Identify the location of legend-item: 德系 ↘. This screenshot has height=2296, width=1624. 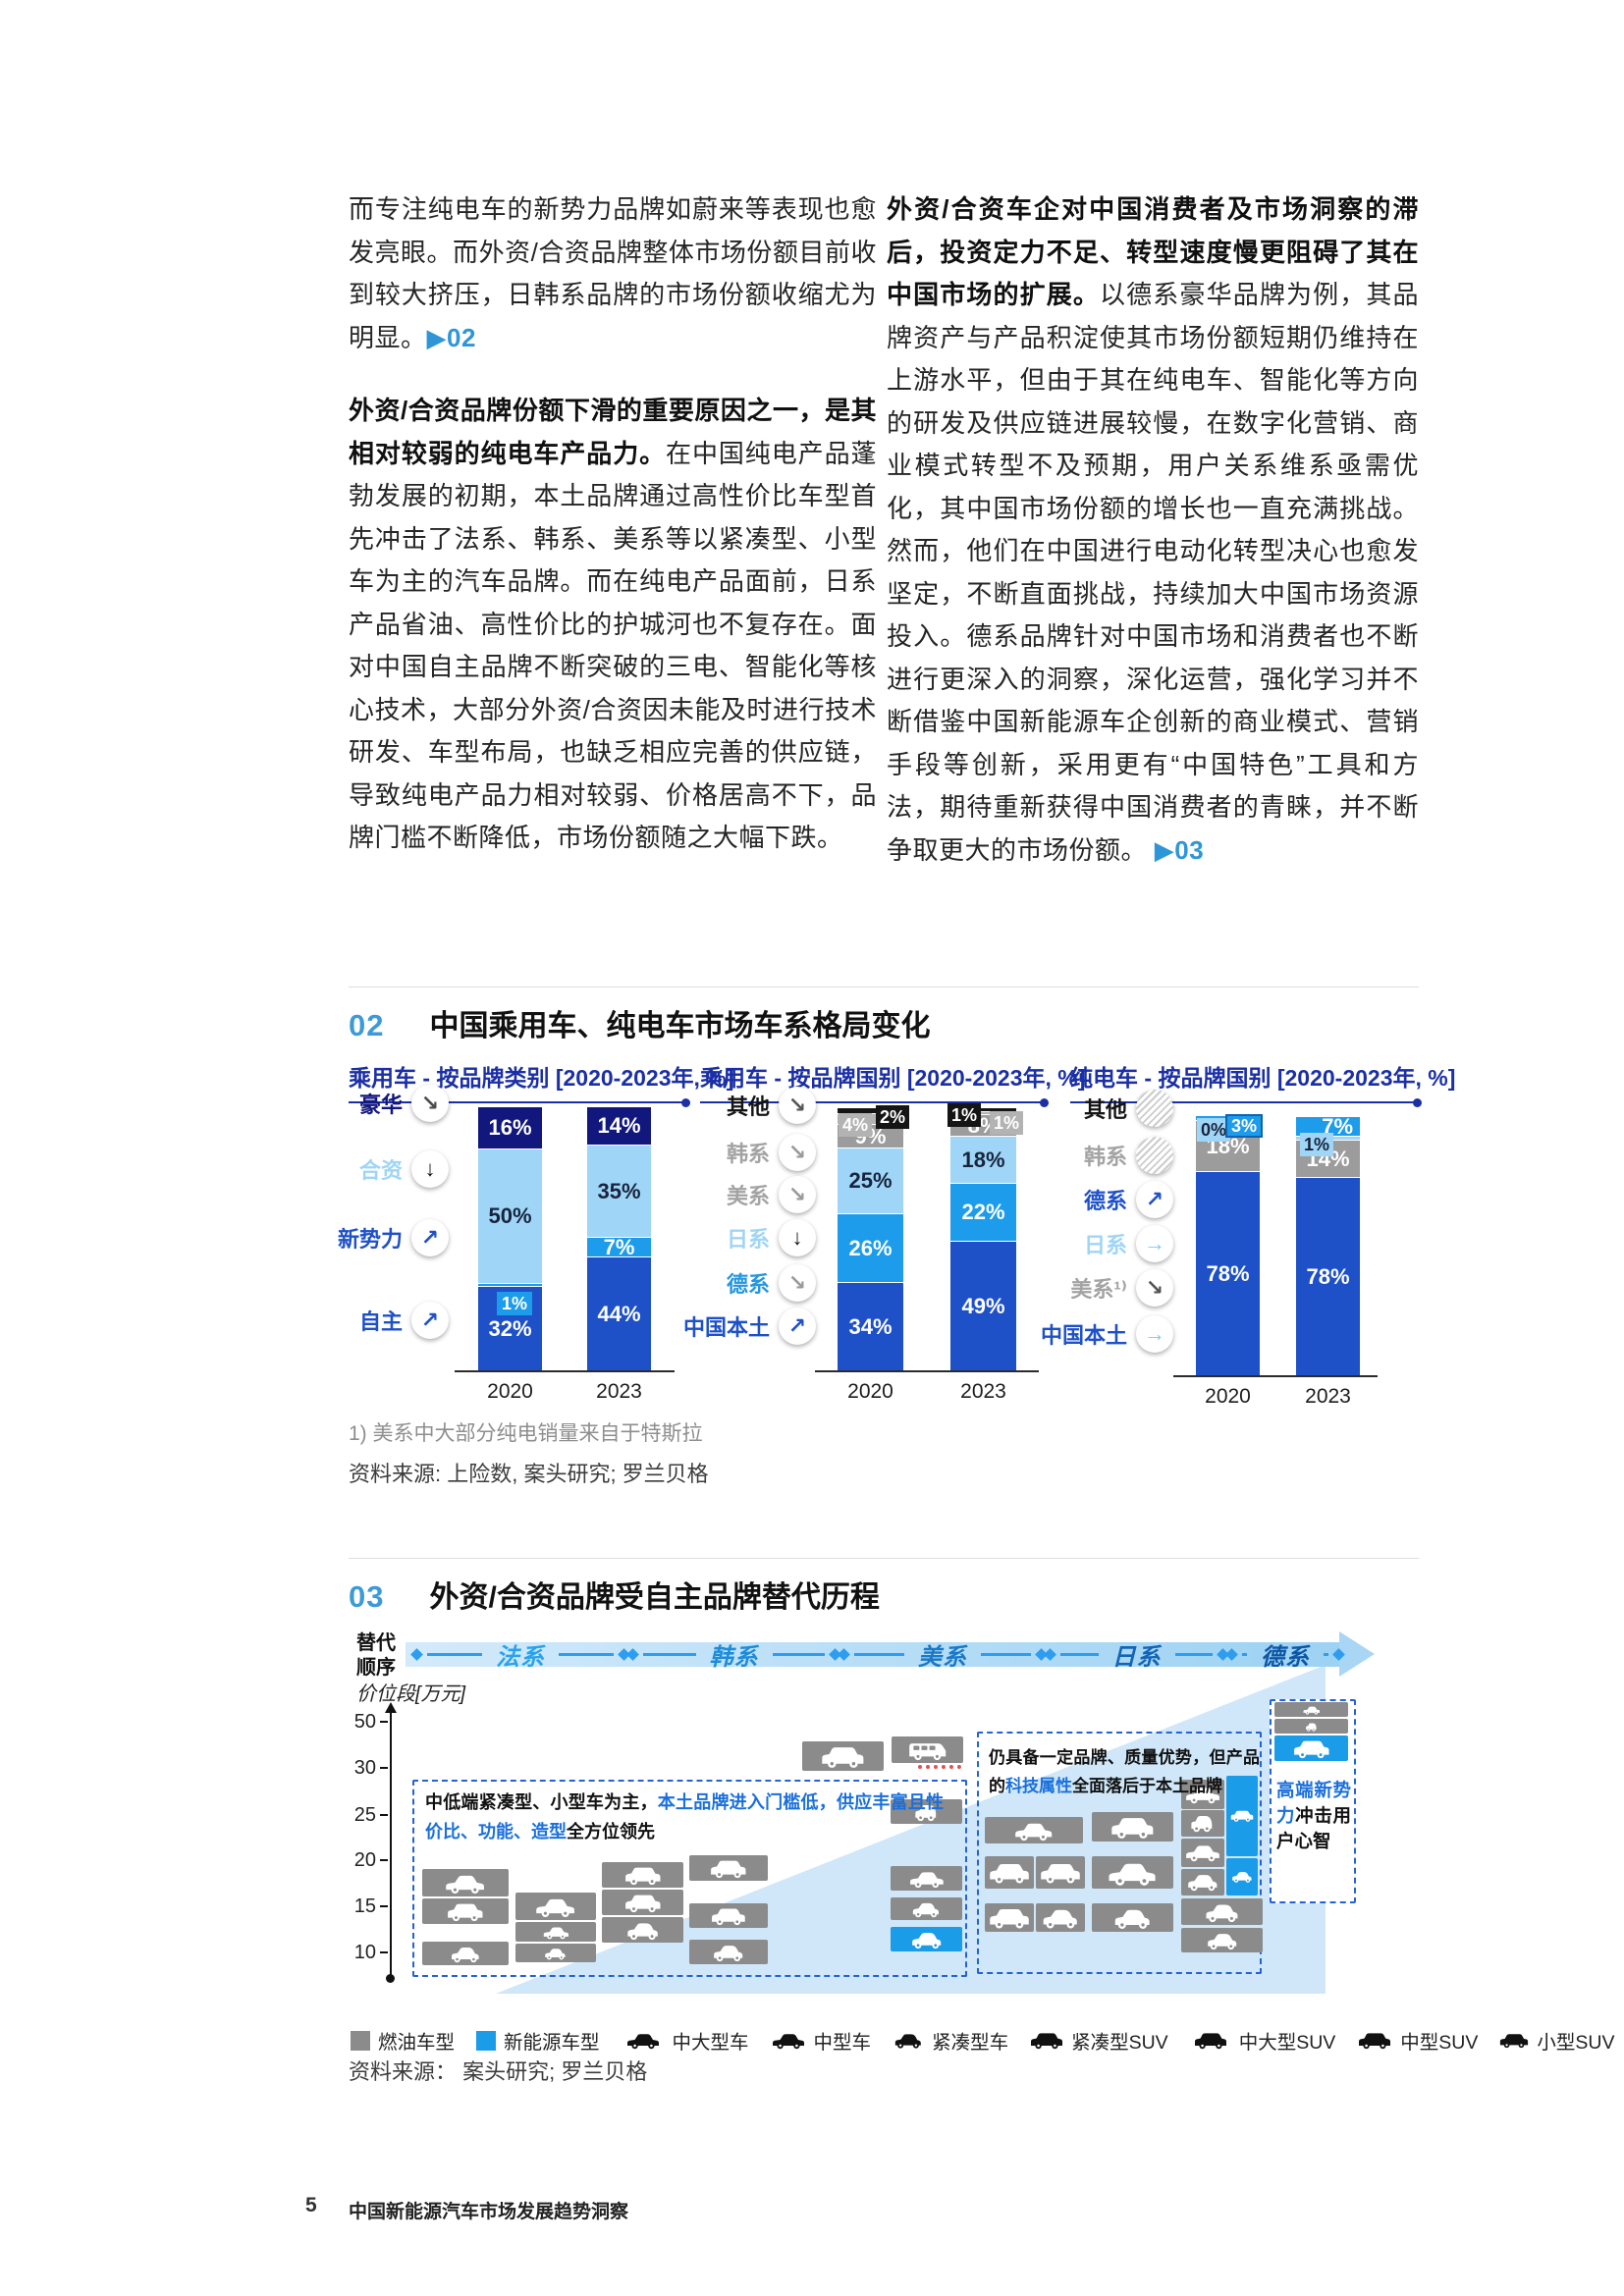
(758, 1283).